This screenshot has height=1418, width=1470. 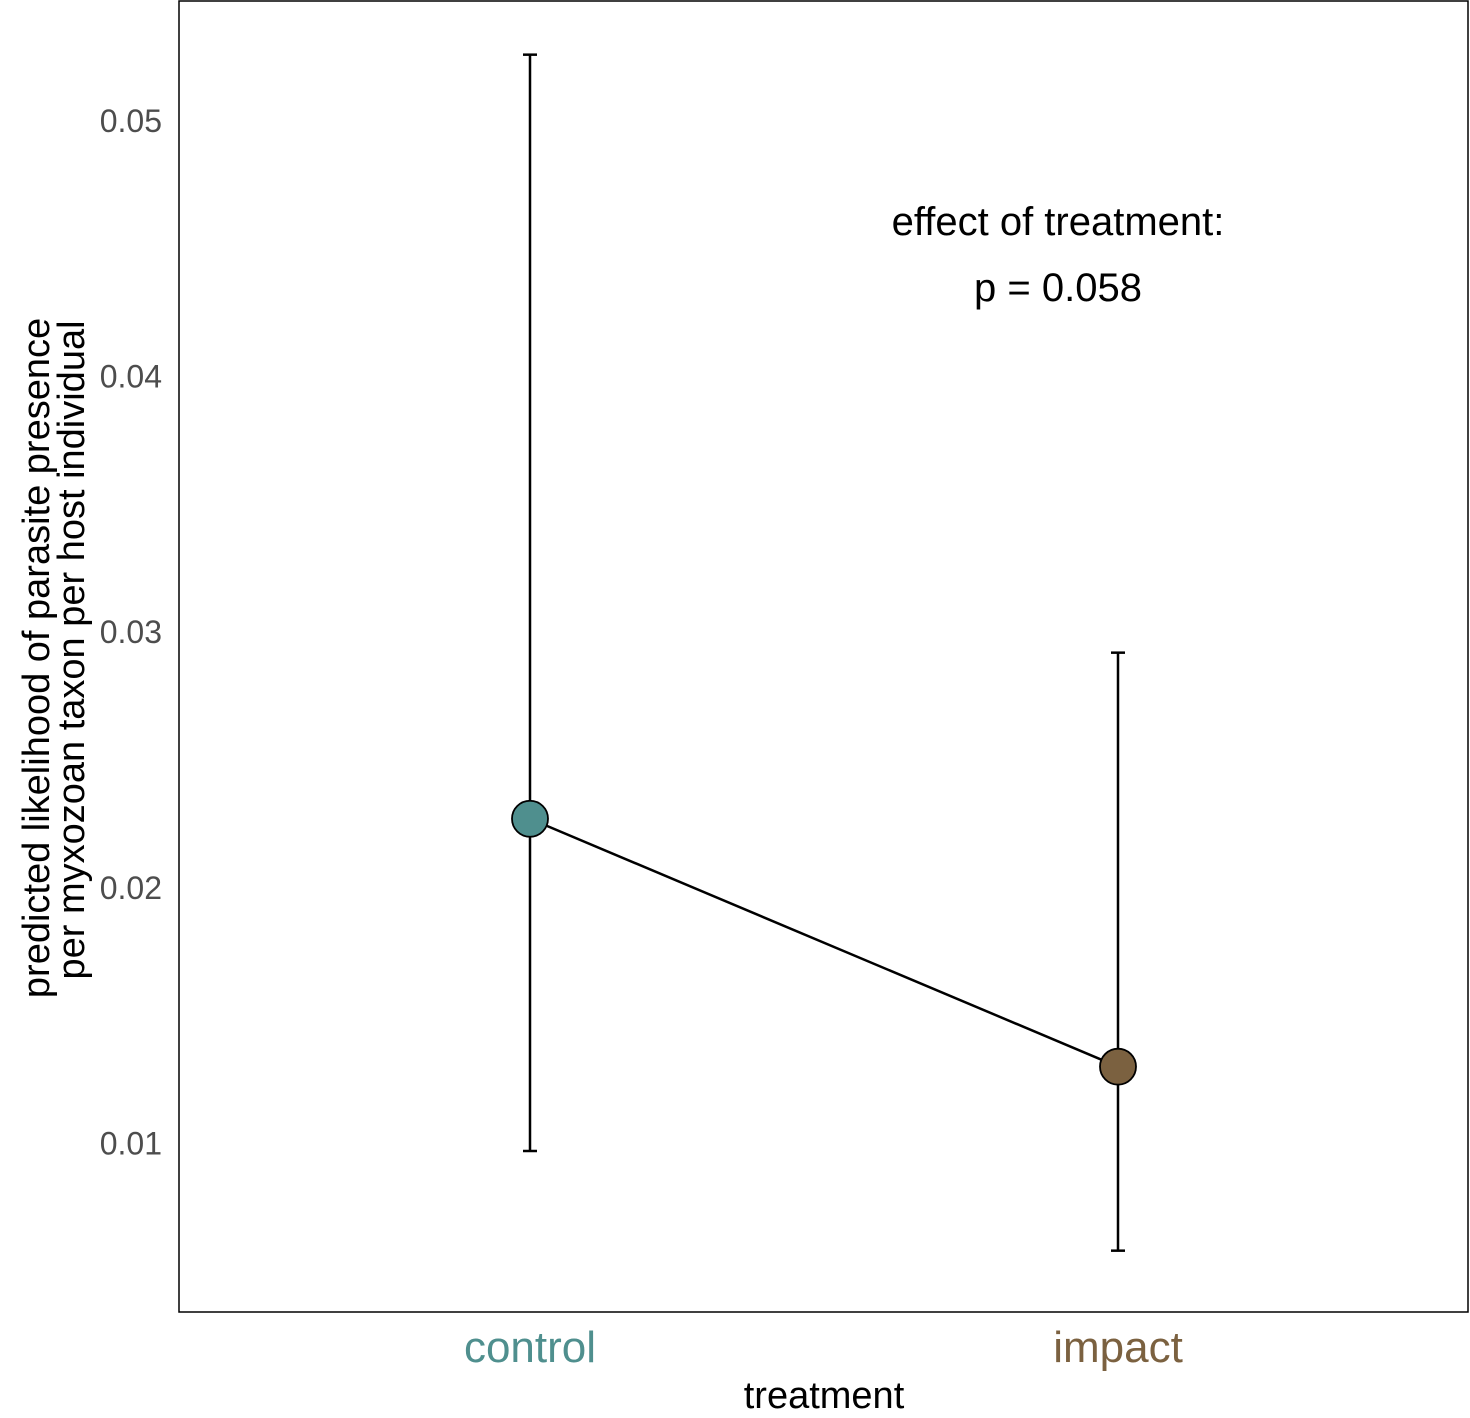 What do you see at coordinates (131, 1143) in the screenshot?
I see `y-tick-label-0: 0.01` at bounding box center [131, 1143].